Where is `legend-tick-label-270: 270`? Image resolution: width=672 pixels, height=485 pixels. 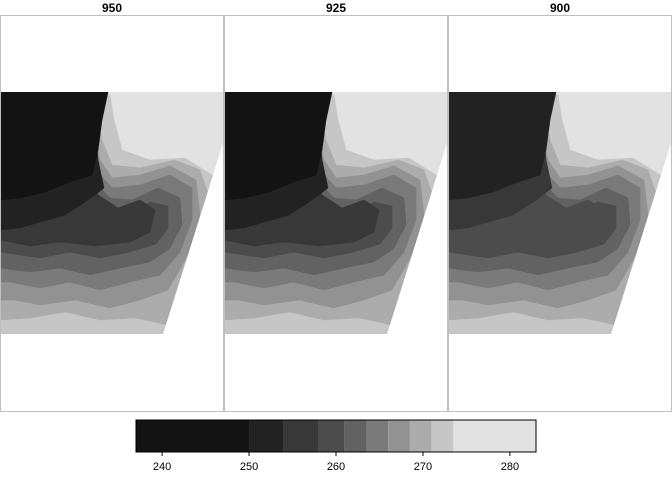
legend-tick-label-270: 270 is located at coordinates (423, 467).